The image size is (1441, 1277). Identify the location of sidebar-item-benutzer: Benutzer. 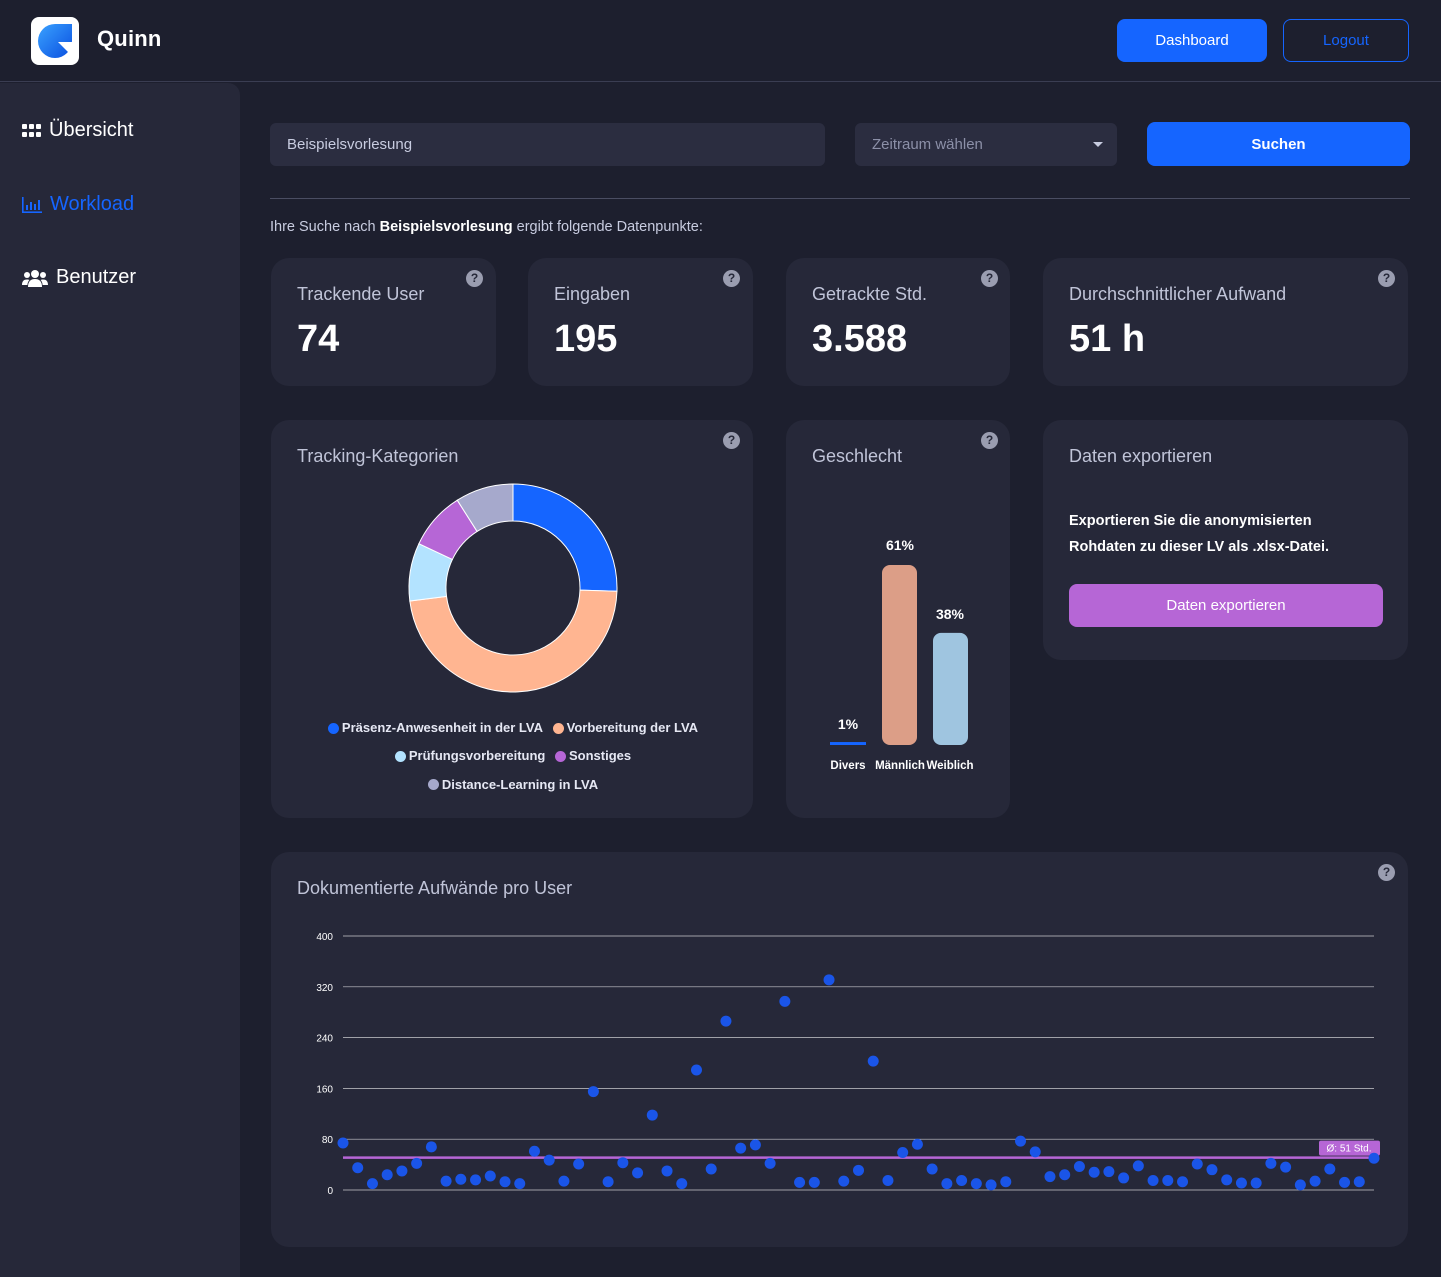
(79, 277).